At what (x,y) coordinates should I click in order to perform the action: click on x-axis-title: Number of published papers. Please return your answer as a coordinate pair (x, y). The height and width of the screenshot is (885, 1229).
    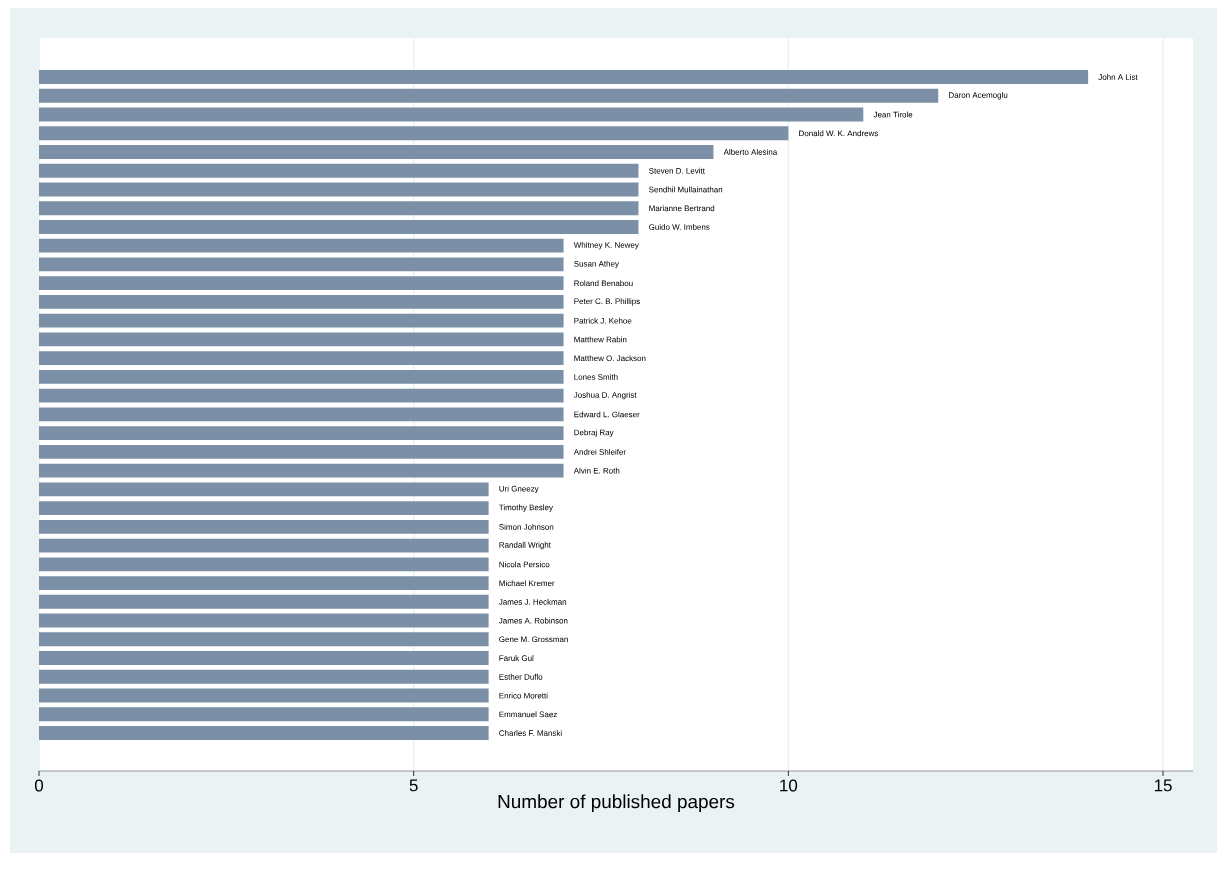
    Looking at the image, I should click on (616, 803).